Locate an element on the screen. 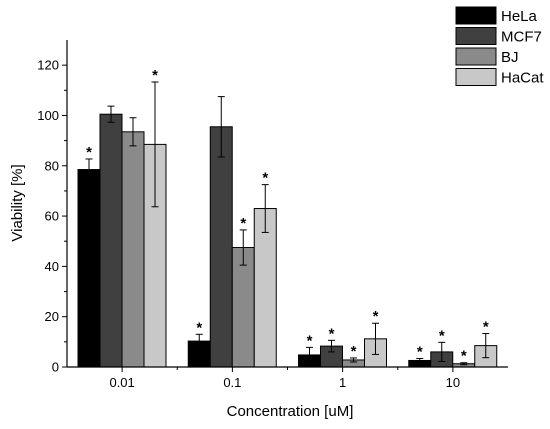 This screenshot has width=550, height=429. legend: HeLa MCF7 BJ HaCat is located at coordinates (499, 46).